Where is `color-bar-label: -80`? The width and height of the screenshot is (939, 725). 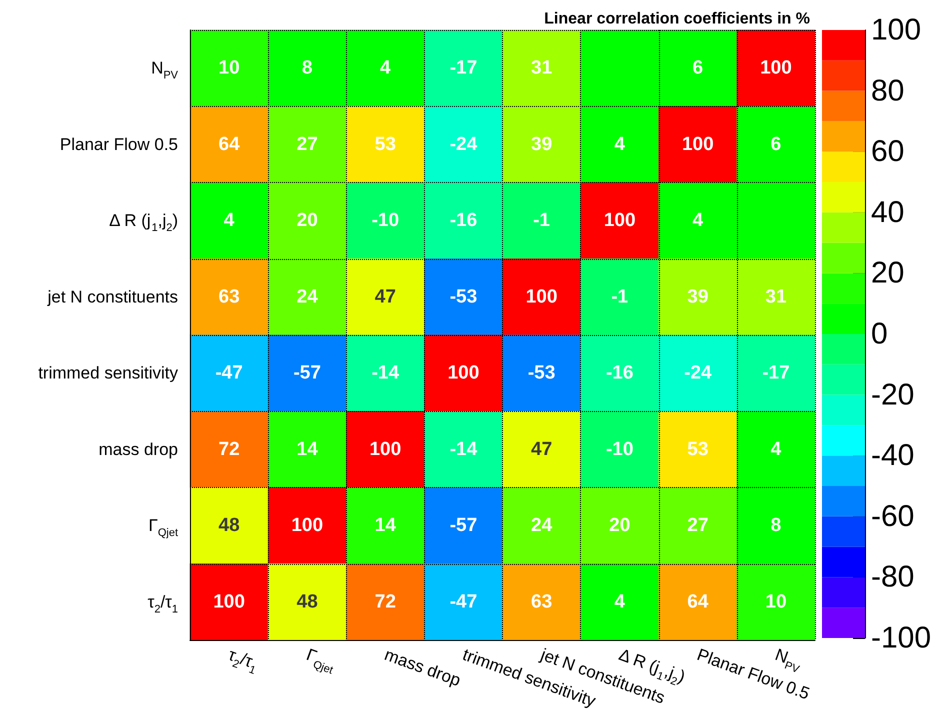
color-bar-label: -80 is located at coordinates (892, 577).